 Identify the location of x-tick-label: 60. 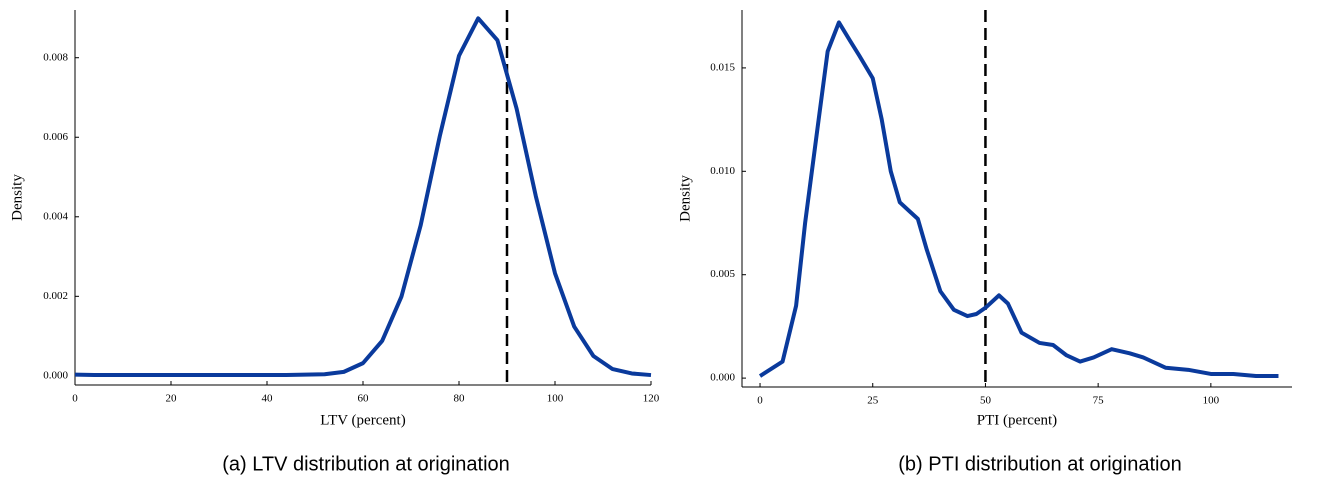
(364, 399).